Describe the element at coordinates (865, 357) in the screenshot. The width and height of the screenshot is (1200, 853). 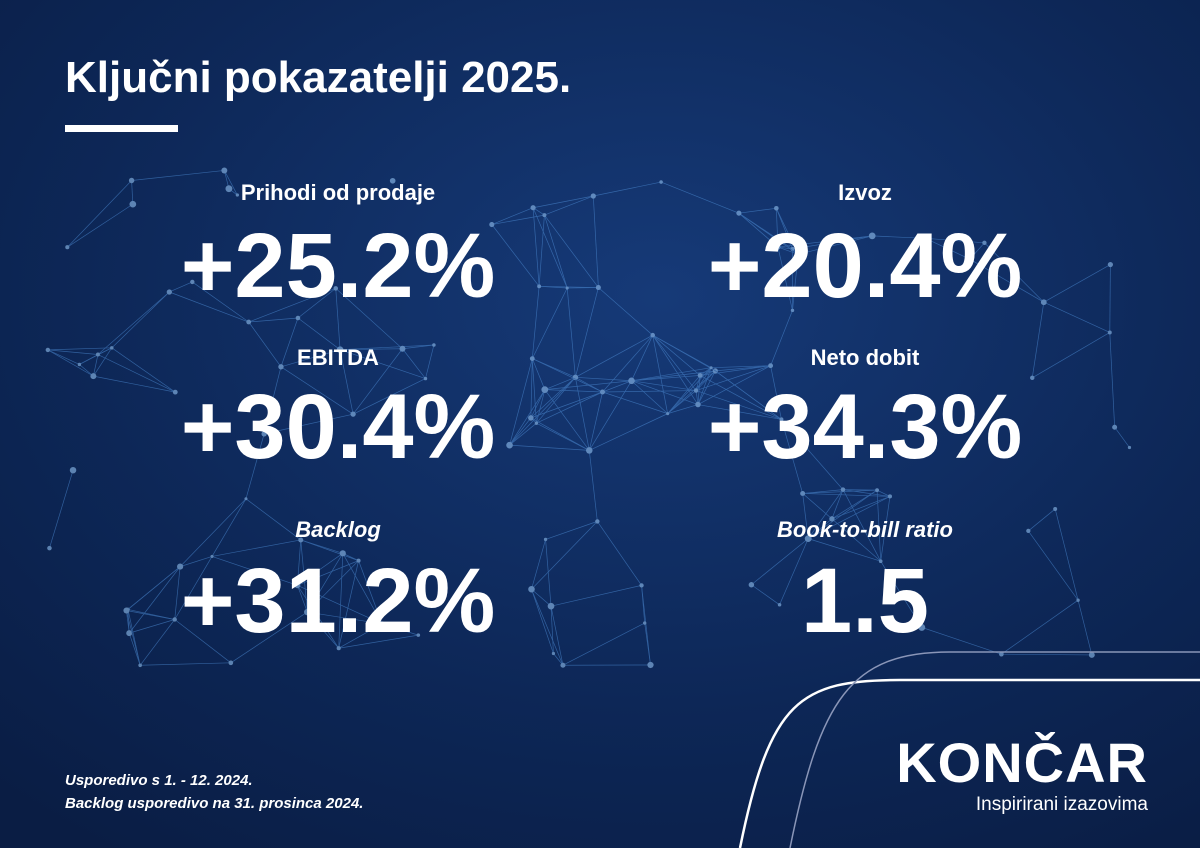
I see `metric-label: Neto dobit` at that location.